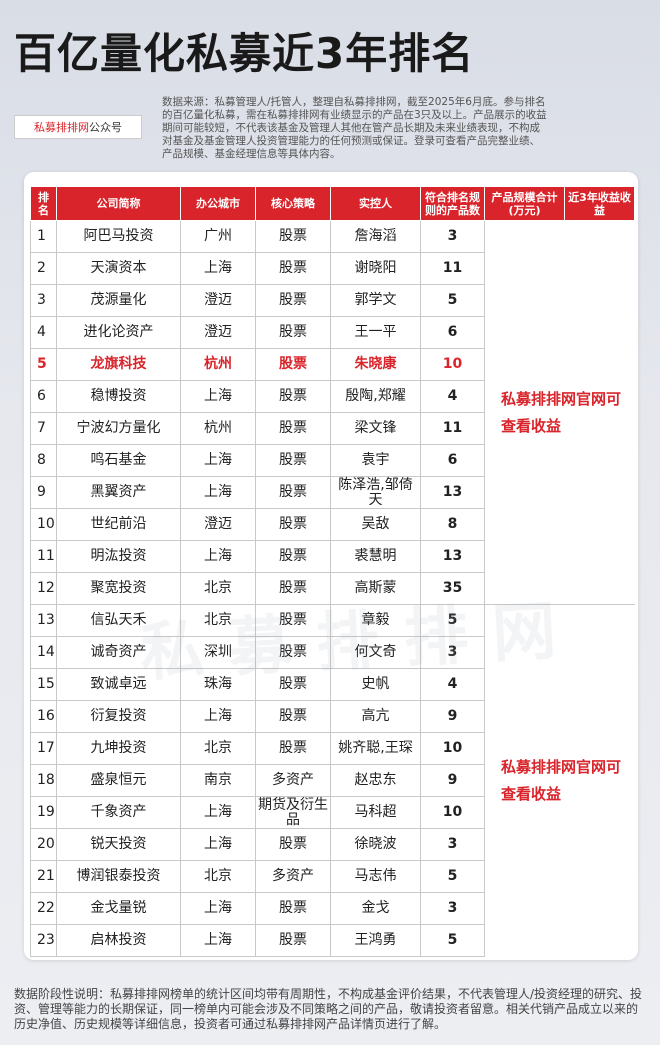 The height and width of the screenshot is (1045, 660). I want to click on cell-company: 宁波幻方量化, so click(118, 428).